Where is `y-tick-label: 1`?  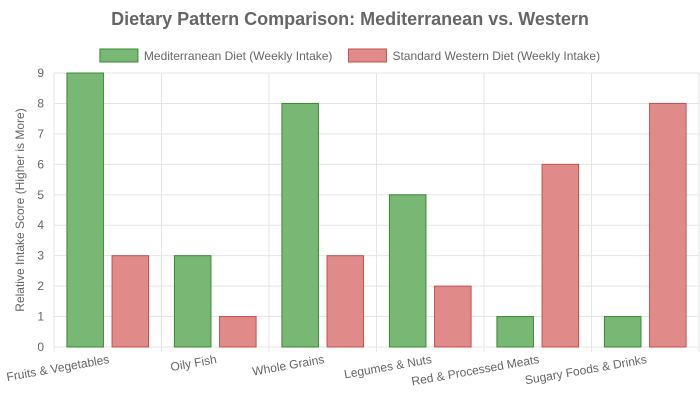
y-tick-label: 1 is located at coordinates (40, 317).